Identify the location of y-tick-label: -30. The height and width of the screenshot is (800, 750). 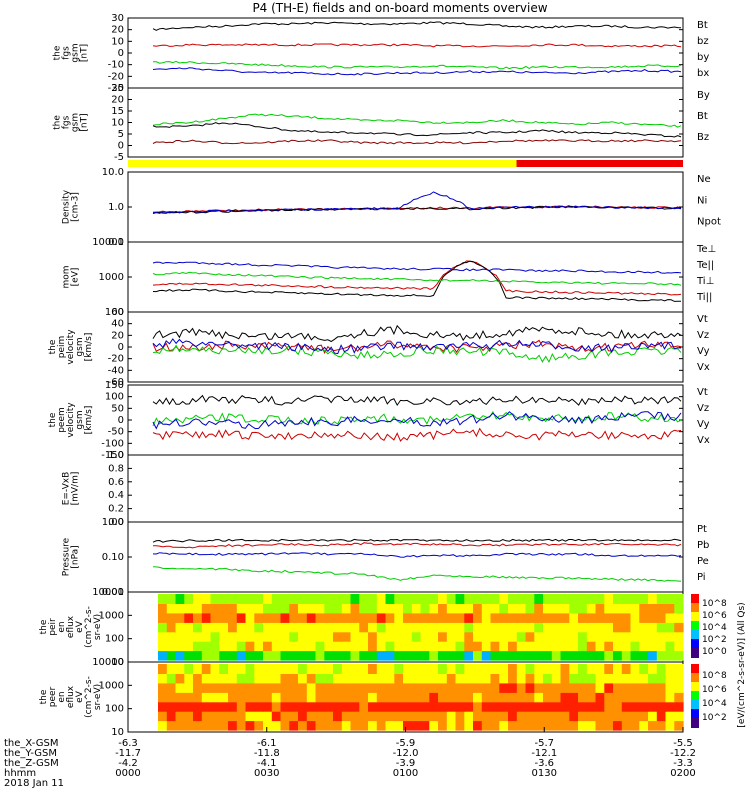
(116, 88).